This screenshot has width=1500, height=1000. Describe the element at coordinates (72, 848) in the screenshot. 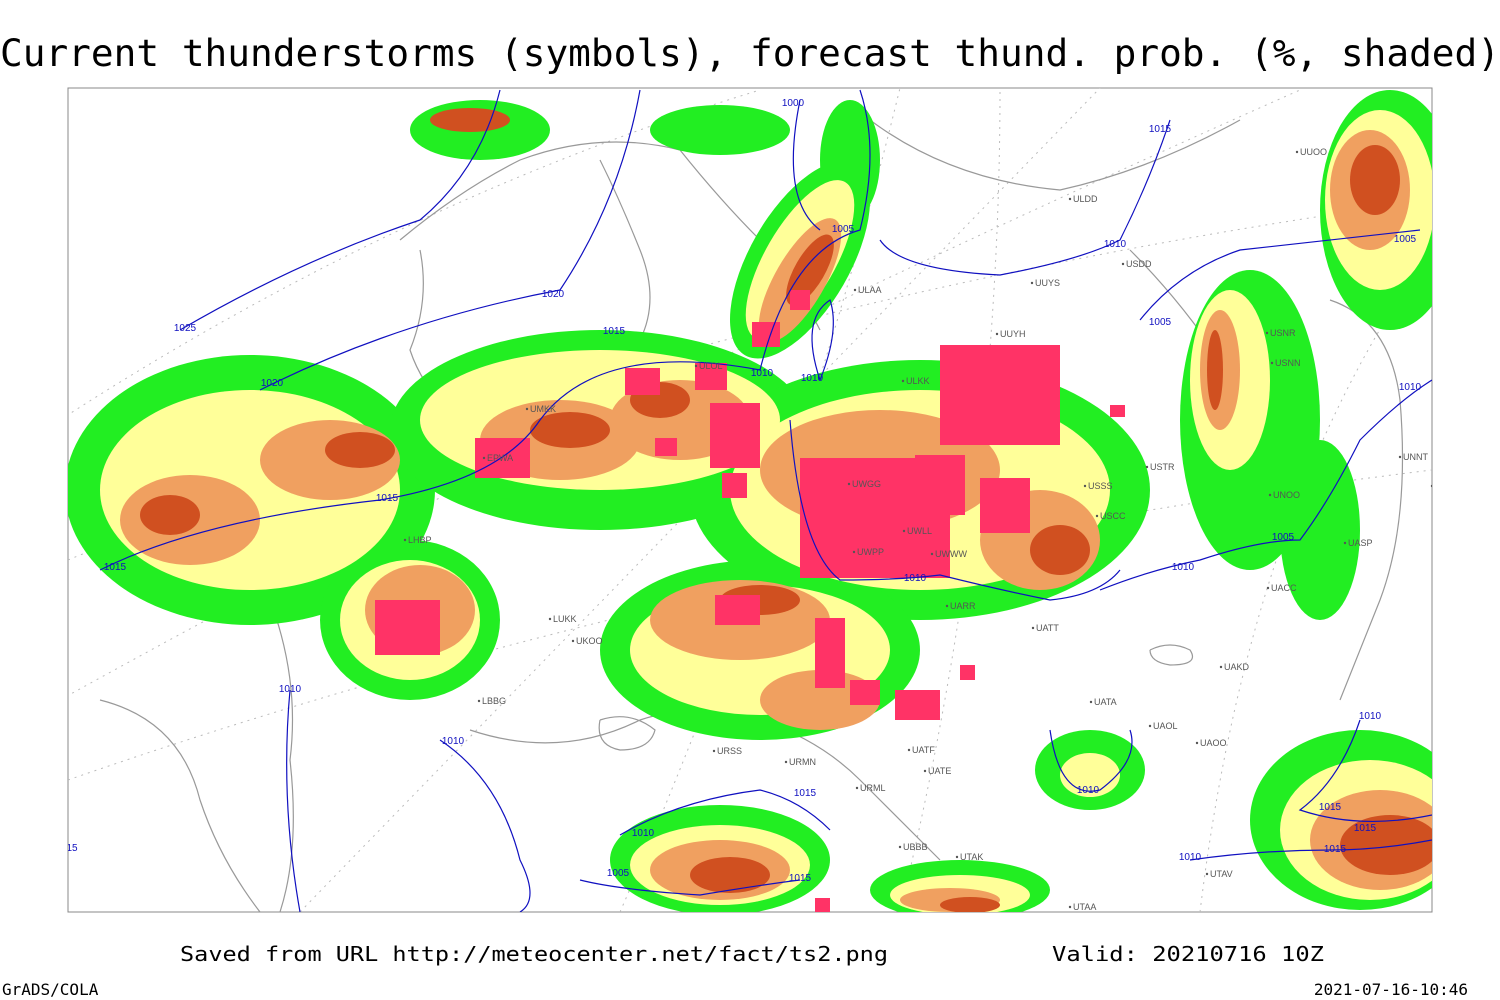

I see `isobar-label: 15` at that location.